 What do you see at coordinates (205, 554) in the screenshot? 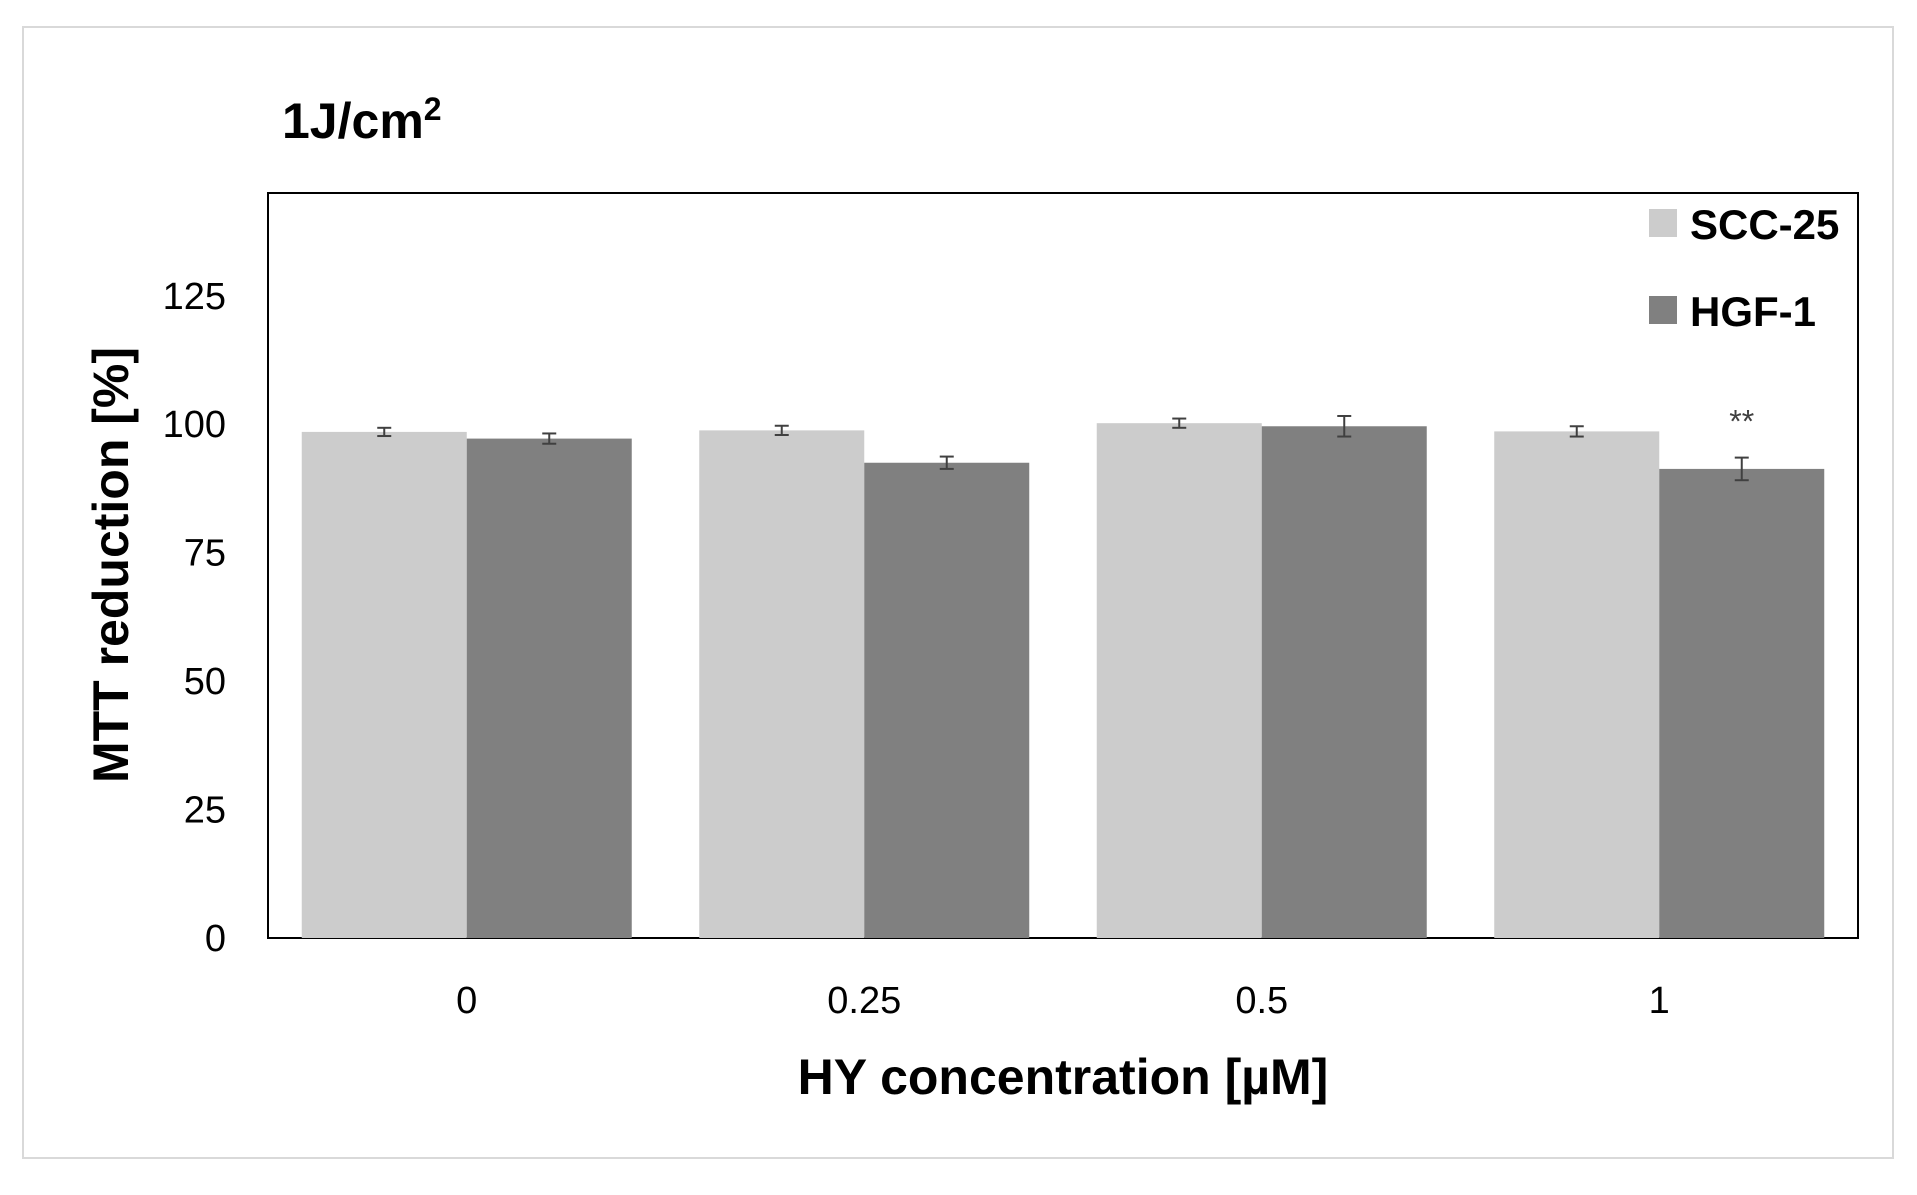
I see `y-tick-label: 75` at bounding box center [205, 554].